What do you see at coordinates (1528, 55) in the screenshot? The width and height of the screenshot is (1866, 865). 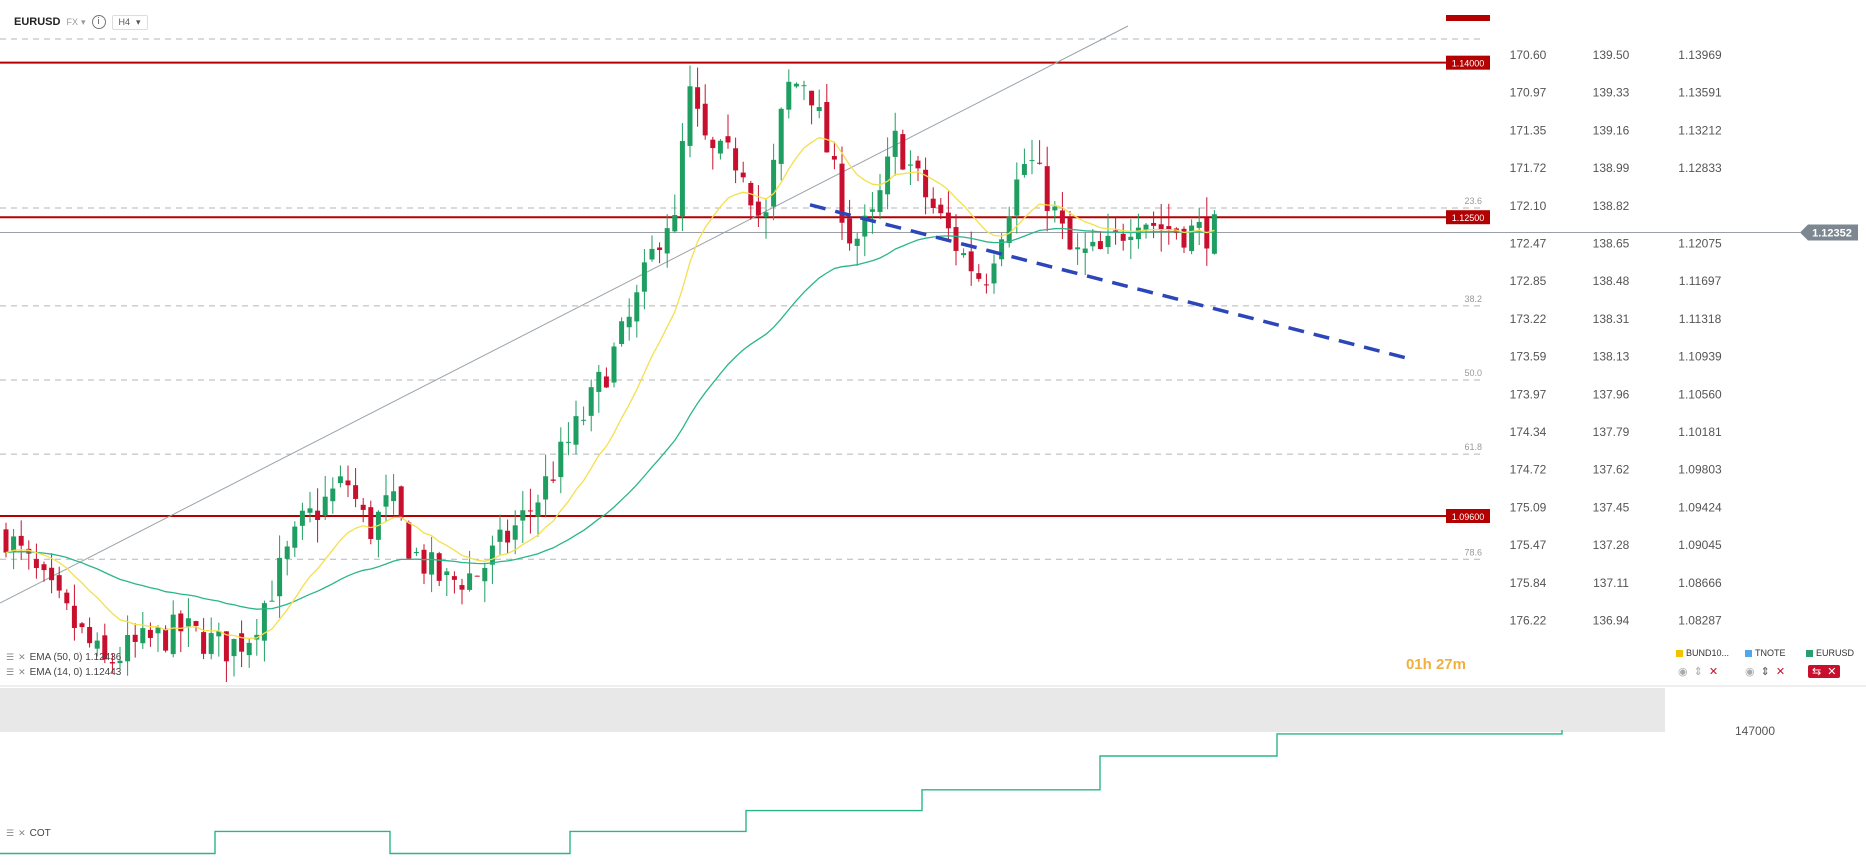 I see `axis-tick-label: 170.60` at bounding box center [1528, 55].